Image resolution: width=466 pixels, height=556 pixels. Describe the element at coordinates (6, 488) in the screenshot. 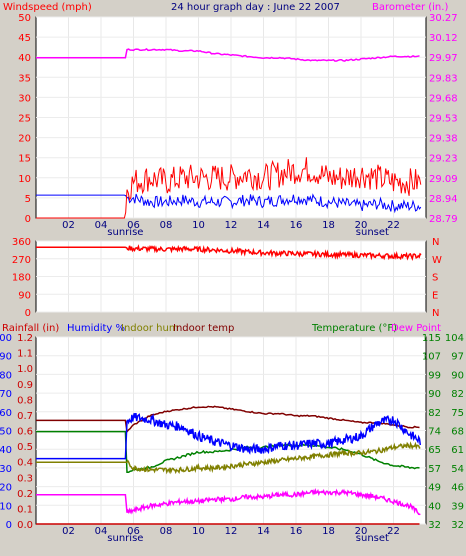

I see `humidity-tick-label: 20` at that location.